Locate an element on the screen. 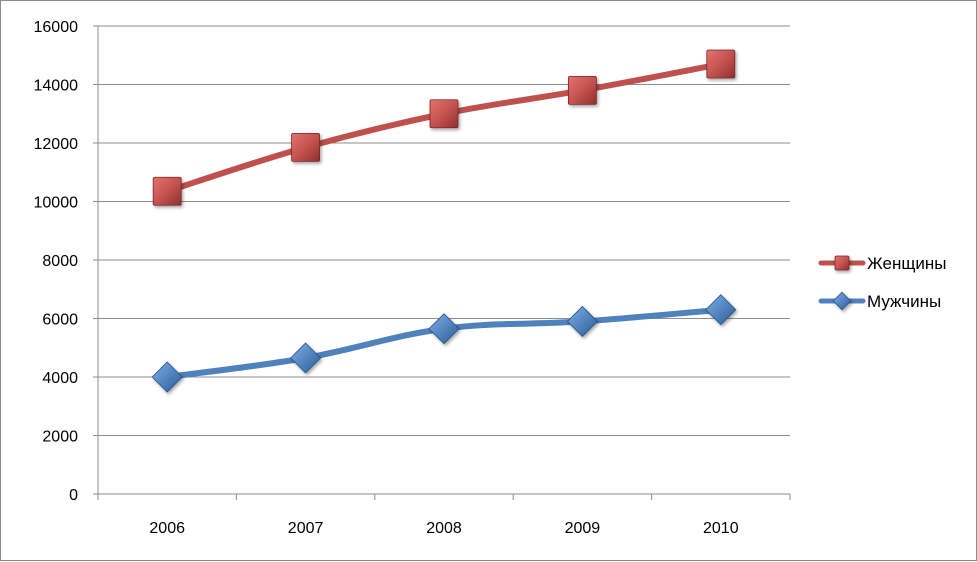 The image size is (977, 562). y-tick-label: 10000 is located at coordinates (56, 203).